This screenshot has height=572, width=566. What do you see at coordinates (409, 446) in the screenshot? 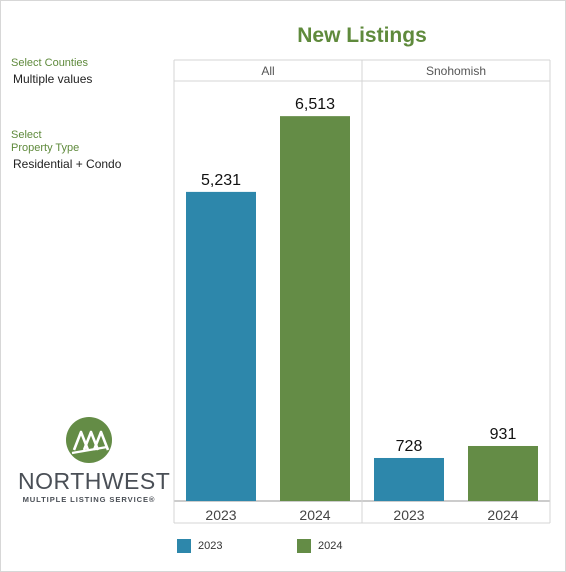
I see `data-label-snohomish-2023: 728` at bounding box center [409, 446].